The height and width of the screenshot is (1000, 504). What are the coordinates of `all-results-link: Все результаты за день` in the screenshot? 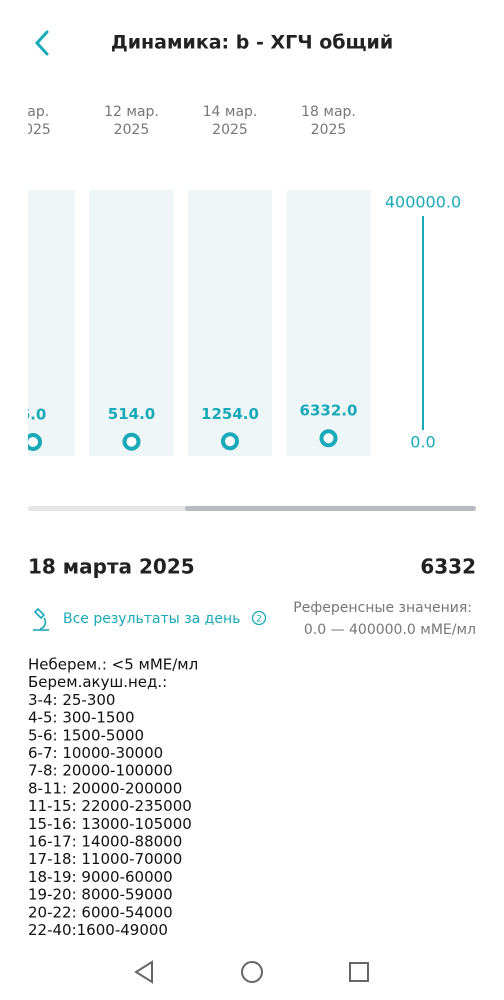 It's located at (151, 619).